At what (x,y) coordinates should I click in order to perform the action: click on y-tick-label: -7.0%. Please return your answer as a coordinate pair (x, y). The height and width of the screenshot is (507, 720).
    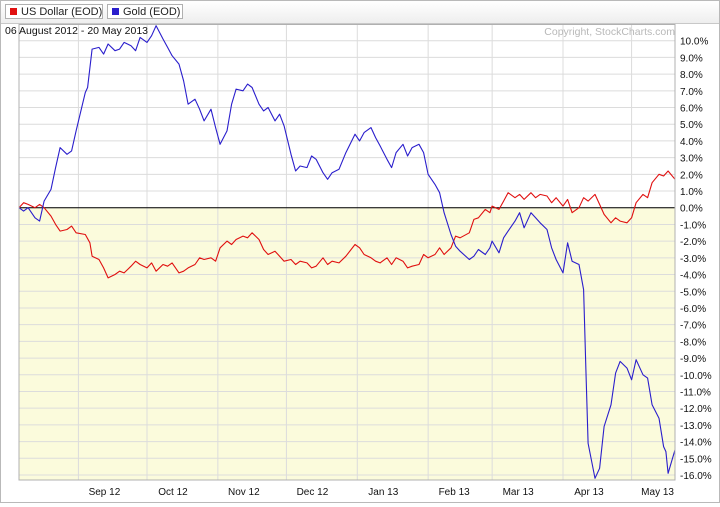
    Looking at the image, I should click on (693, 326).